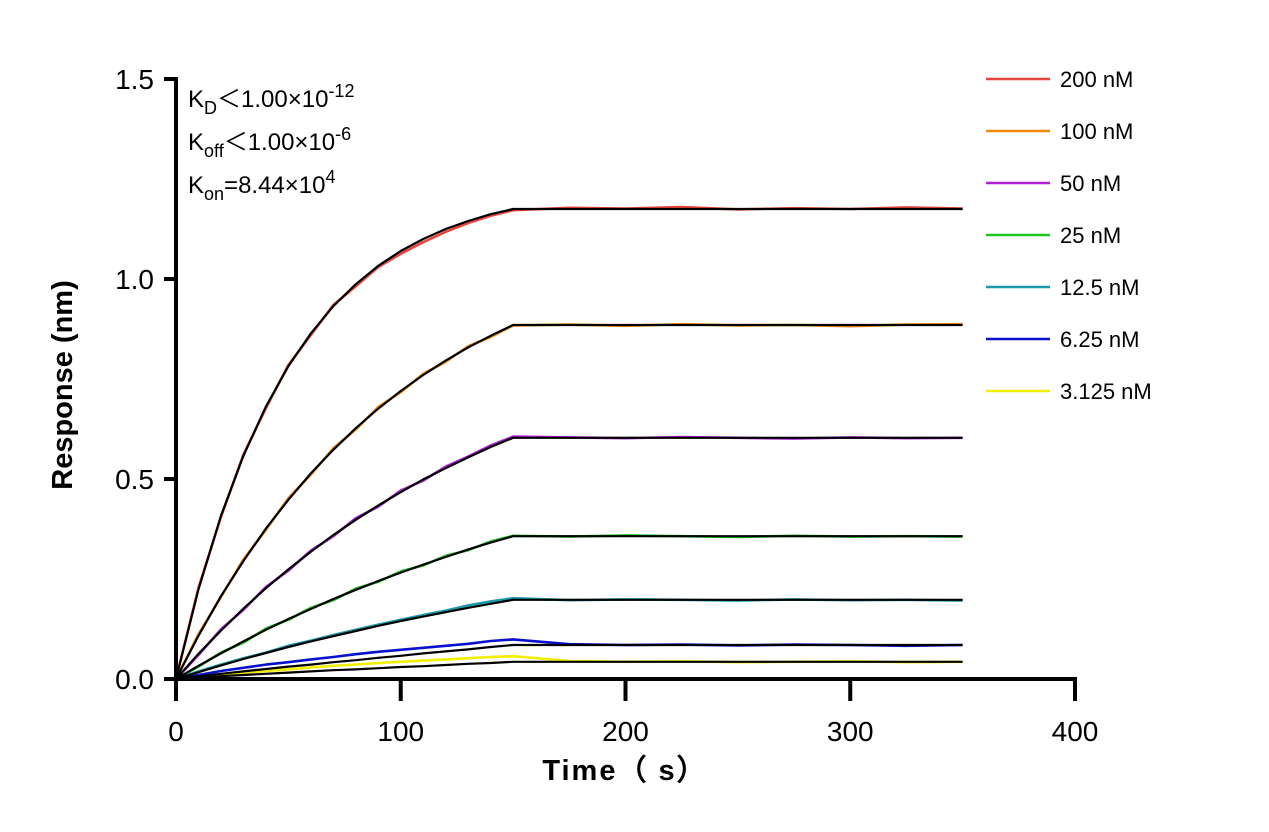 The width and height of the screenshot is (1269, 832). What do you see at coordinates (624, 770) in the screenshot?
I see `x-axis-title: Time（ s）` at bounding box center [624, 770].